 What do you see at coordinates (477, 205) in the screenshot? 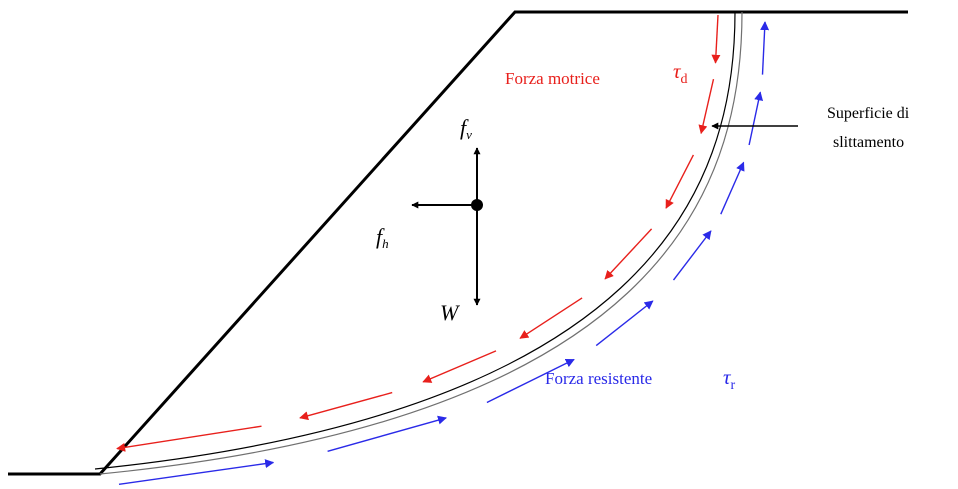
I see `centroid-dot` at bounding box center [477, 205].